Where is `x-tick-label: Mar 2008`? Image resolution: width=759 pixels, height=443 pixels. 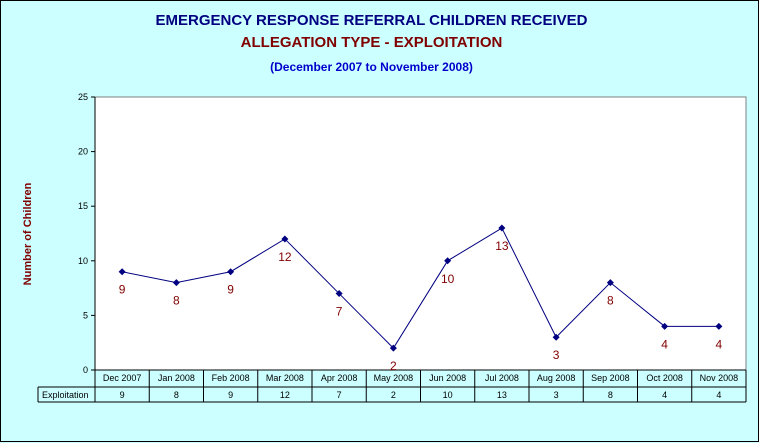
x-tick-label: Mar 2008 is located at coordinates (285, 378).